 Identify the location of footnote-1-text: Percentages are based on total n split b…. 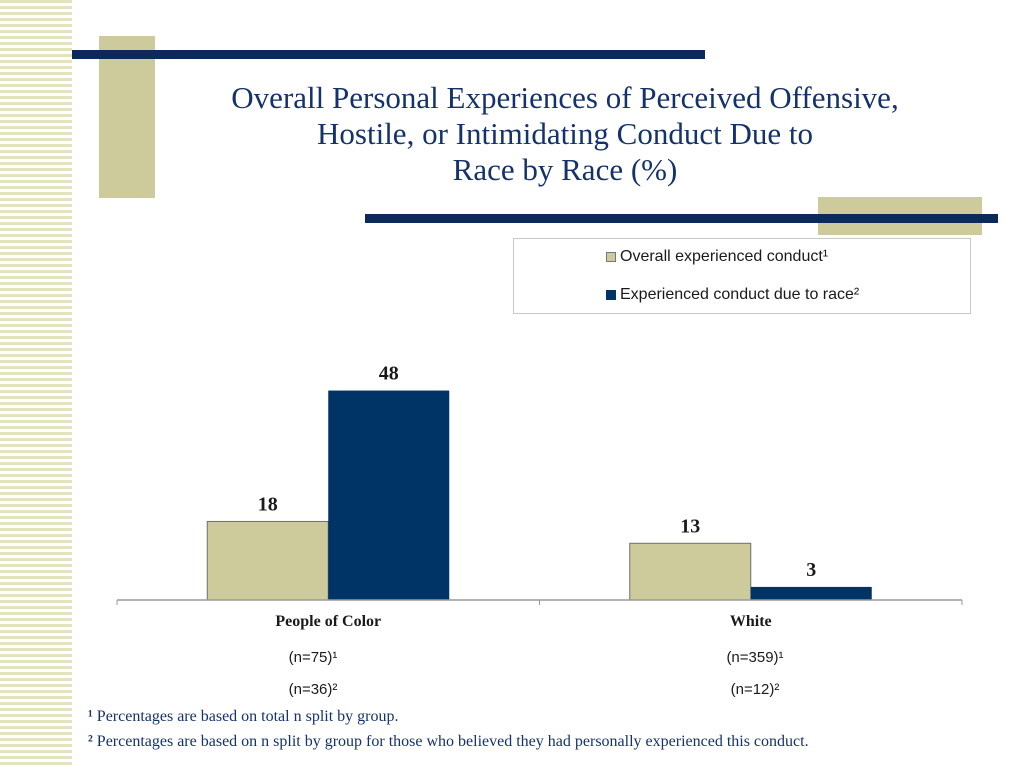
(245, 716).